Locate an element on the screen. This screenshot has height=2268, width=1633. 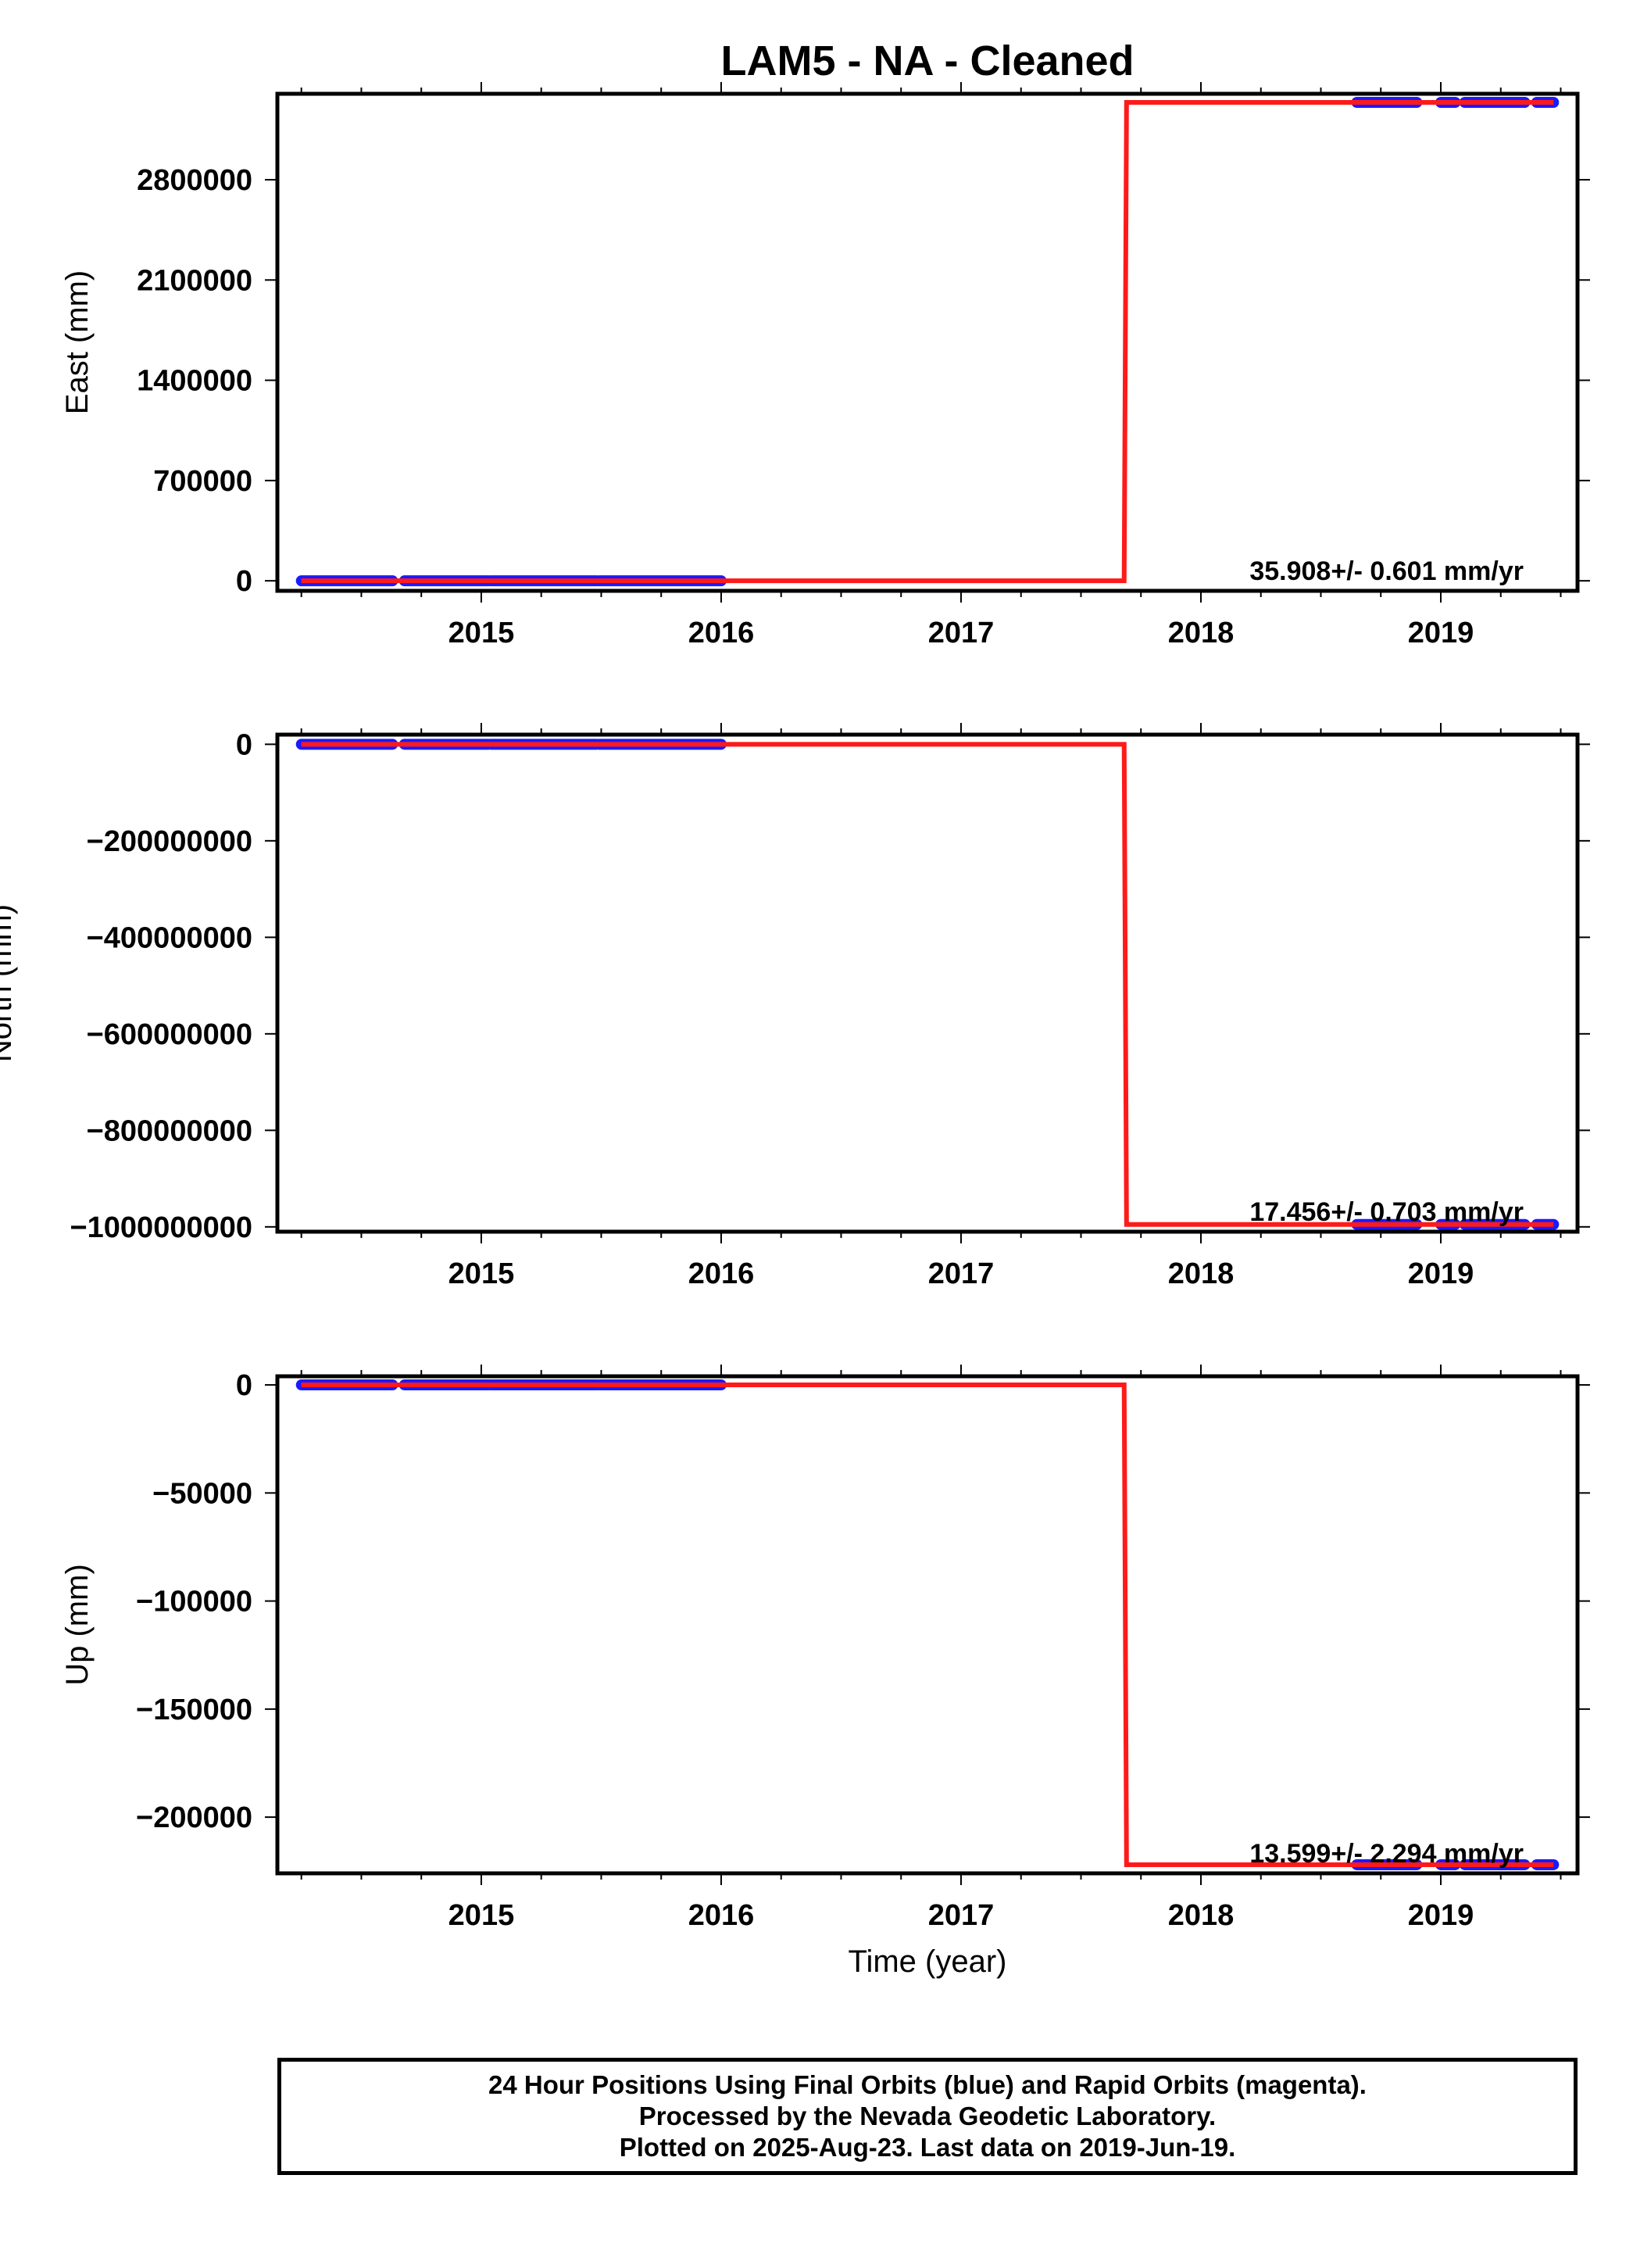
chart-title: LAM5 - NA - Cleaned is located at coordinates (927, 61).